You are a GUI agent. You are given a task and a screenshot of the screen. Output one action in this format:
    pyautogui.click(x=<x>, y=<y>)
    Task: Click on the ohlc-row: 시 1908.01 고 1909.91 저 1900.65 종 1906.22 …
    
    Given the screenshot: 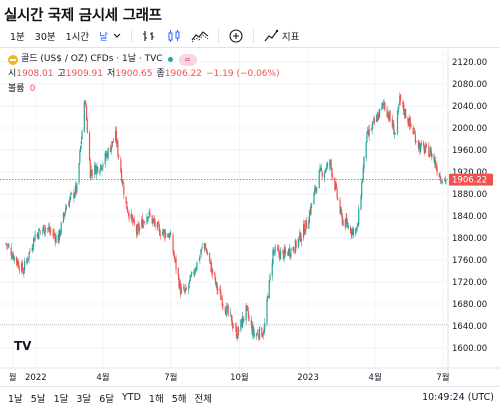 What is the action you would take?
    pyautogui.click(x=146, y=74)
    